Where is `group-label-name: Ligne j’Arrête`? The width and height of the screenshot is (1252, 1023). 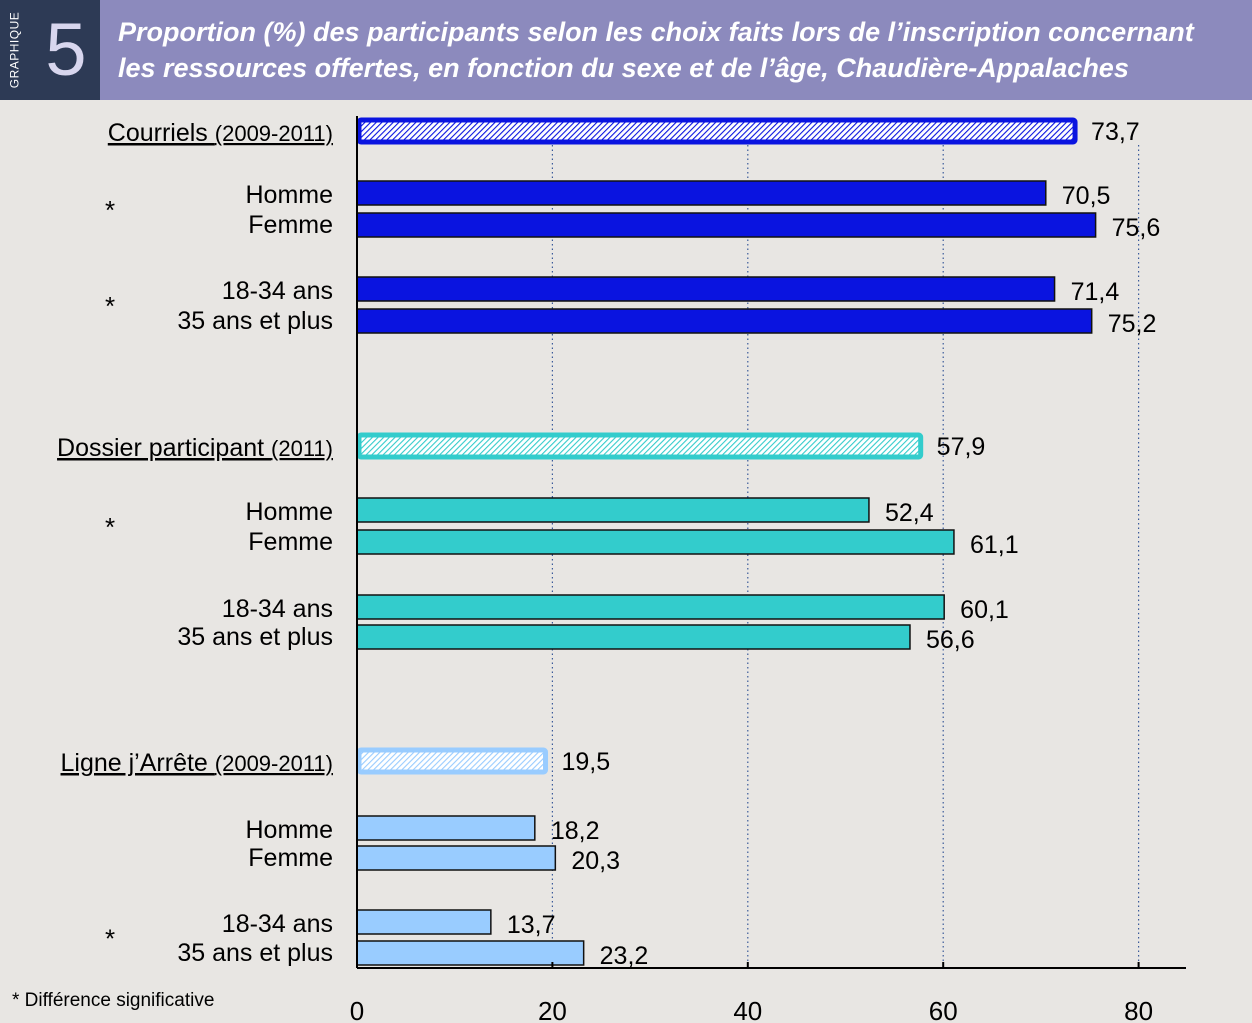
group-label-name: Ligne j’Arrête is located at coordinates (138, 763).